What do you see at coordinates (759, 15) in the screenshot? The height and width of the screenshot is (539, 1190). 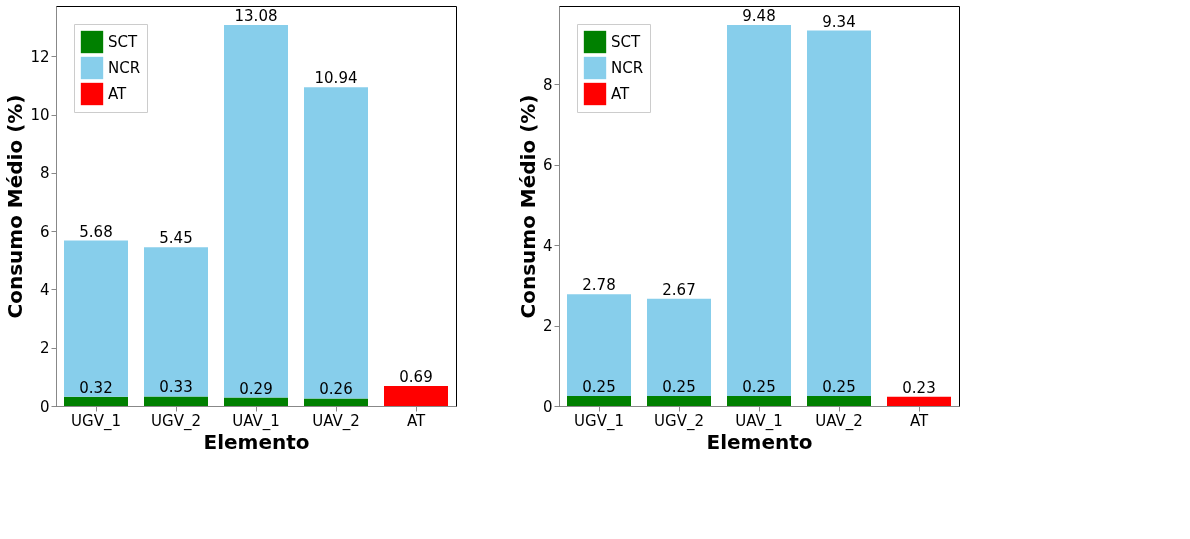 I see `total-label: 9.48` at bounding box center [759, 15].